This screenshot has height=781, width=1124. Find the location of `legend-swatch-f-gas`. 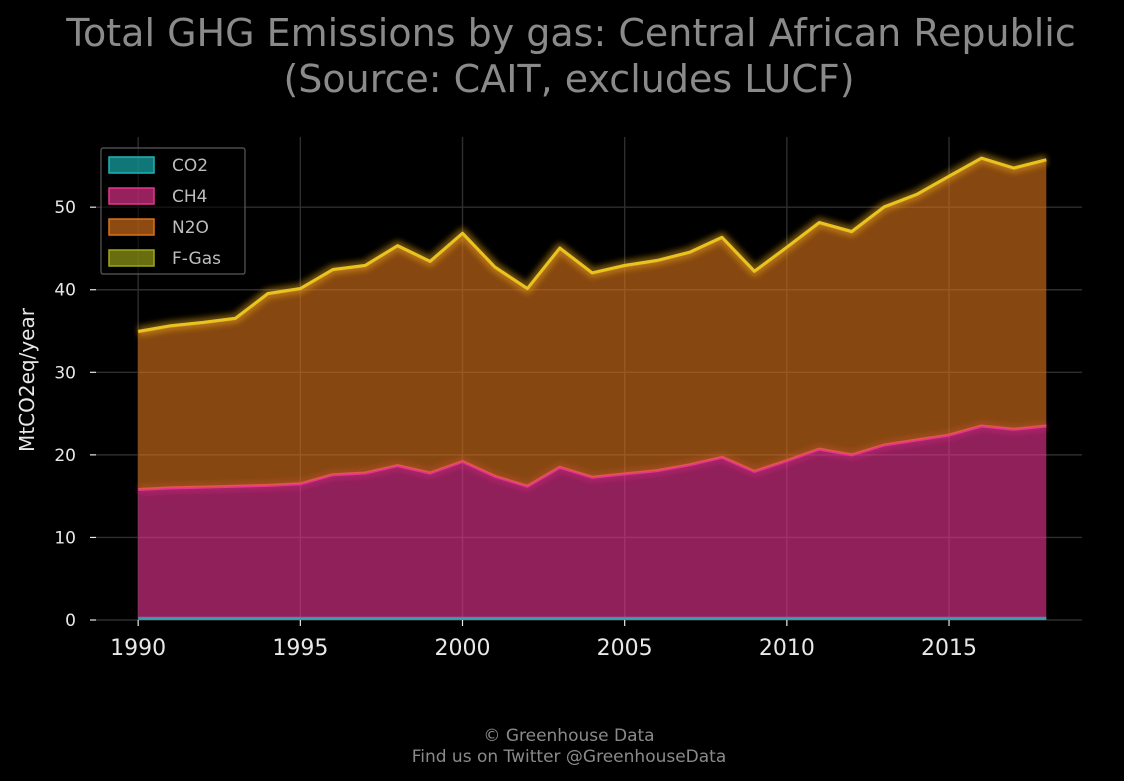

legend-swatch-f-gas is located at coordinates (131, 258).